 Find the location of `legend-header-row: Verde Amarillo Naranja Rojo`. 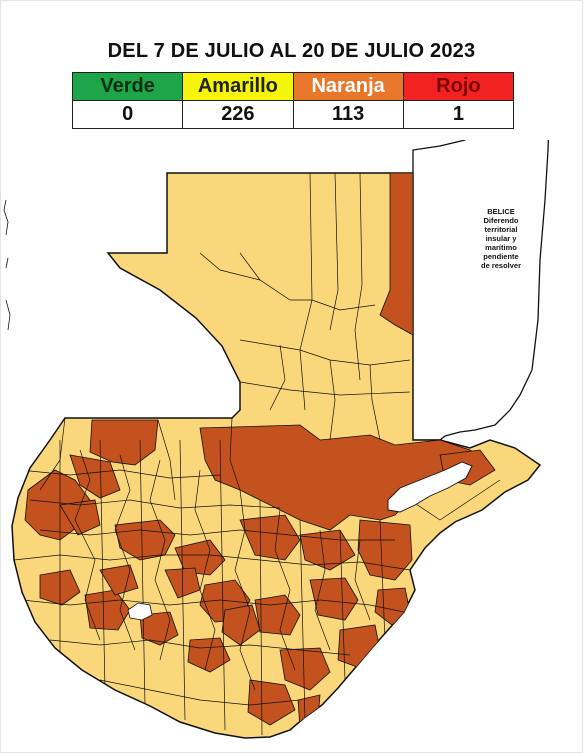

legend-header-row: Verde Amarillo Naranja Rojo is located at coordinates (293, 86).